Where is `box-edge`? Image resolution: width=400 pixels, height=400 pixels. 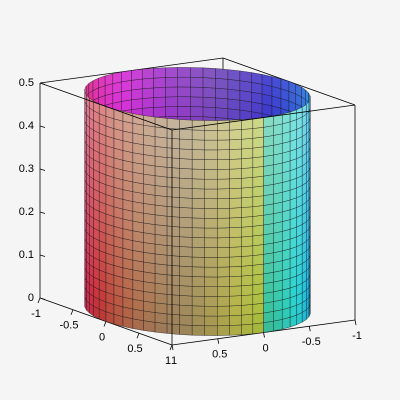 box-edge is located at coordinates (263, 117).